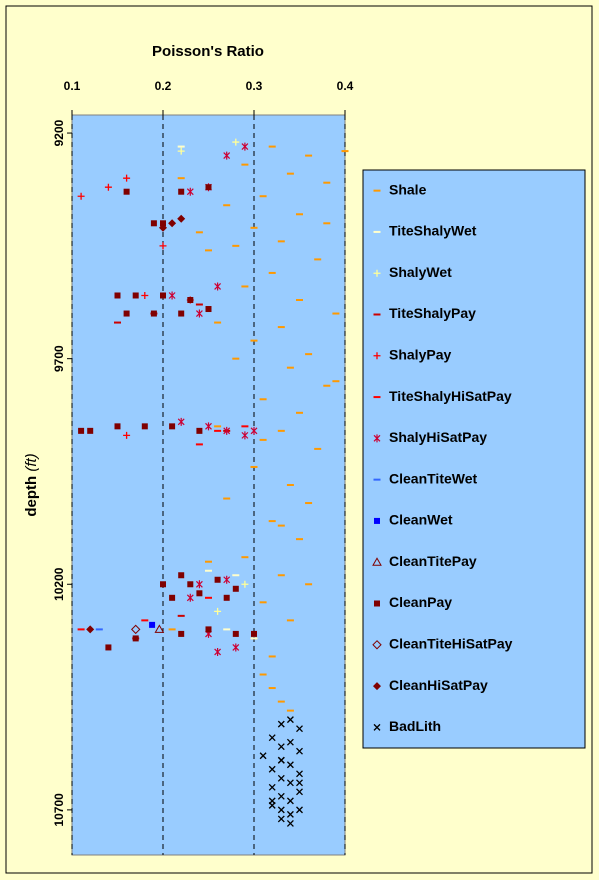 The image size is (599, 885). I want to click on legend-label: ShalyWet, so click(420, 272).